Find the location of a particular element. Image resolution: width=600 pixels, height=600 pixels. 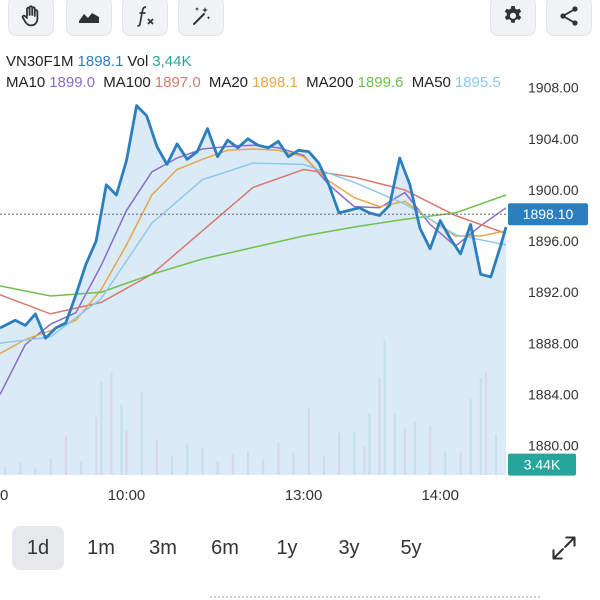

settings-button is located at coordinates (513, 18).